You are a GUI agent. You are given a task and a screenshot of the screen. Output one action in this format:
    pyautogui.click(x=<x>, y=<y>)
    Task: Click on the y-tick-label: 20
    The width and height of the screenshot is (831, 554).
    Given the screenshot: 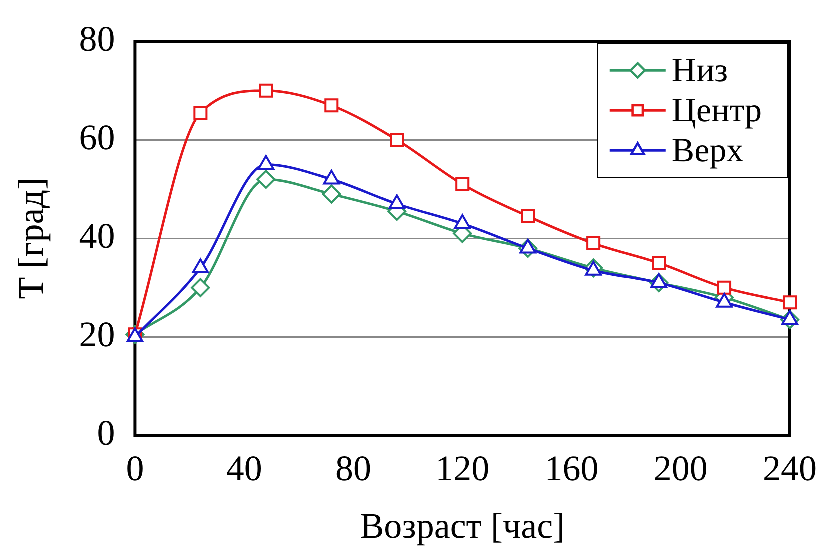 What is the action you would take?
    pyautogui.click(x=97, y=334)
    